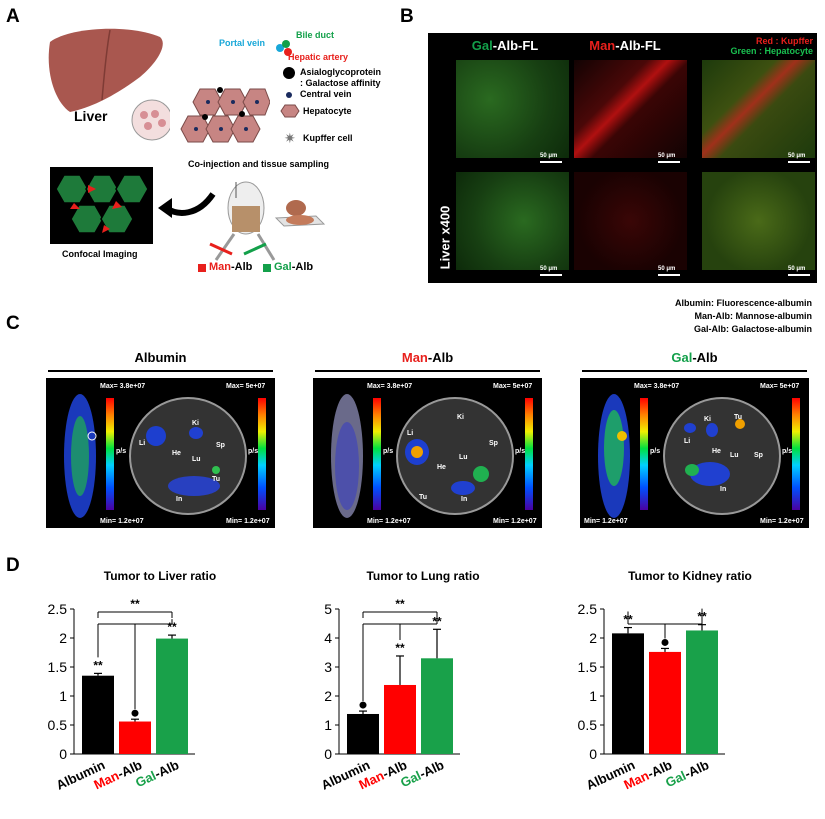  Describe the element at coordinates (58, 667) in the screenshot. I see `y-tick-label: 1.5` at that location.